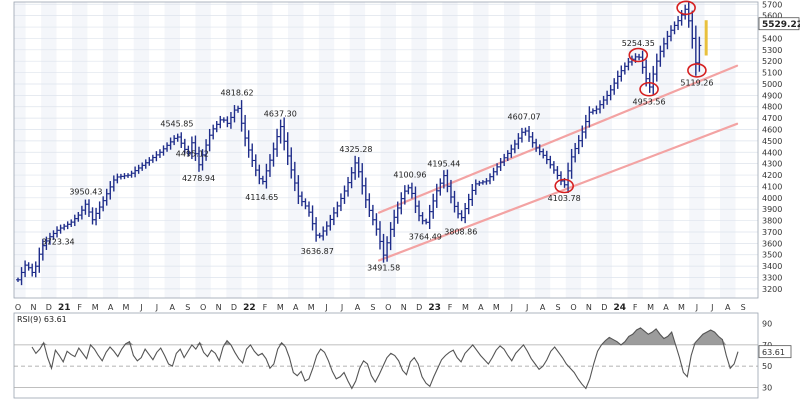 The height and width of the screenshot is (400, 800). What do you see at coordinates (198, 178) in the screenshot?
I see `price-annotation: 4278.94` at bounding box center [198, 178].